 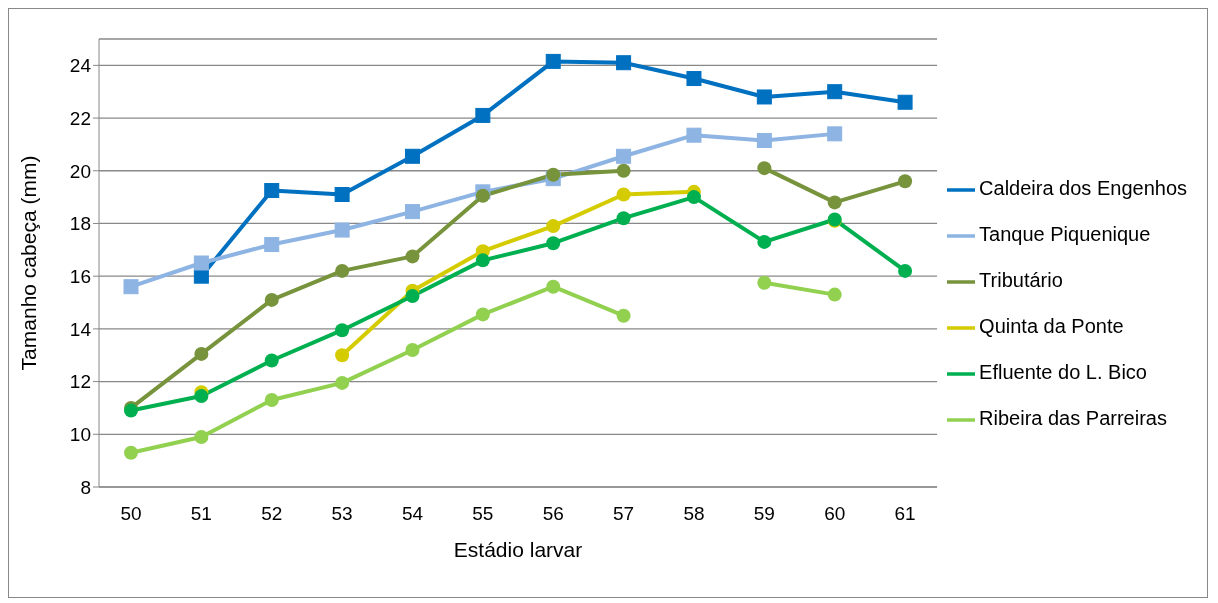 What do you see at coordinates (80, 382) in the screenshot?
I see `y-tick-label: 12` at bounding box center [80, 382].